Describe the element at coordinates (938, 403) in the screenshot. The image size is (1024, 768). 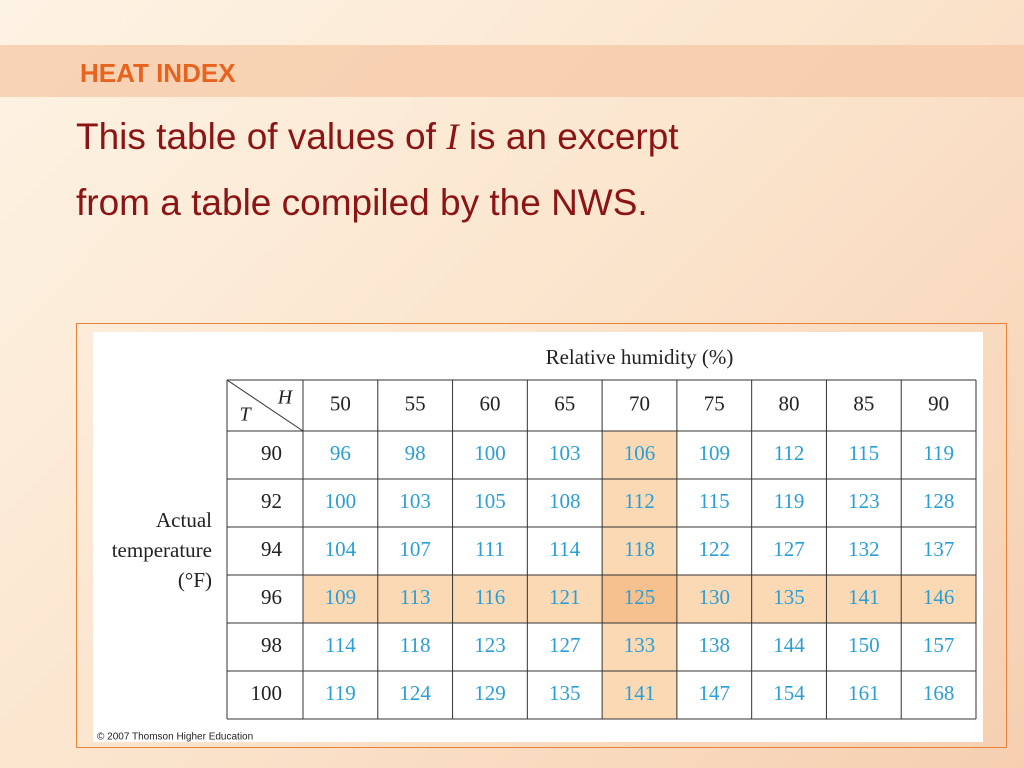
I see `column-label: 90` at that location.